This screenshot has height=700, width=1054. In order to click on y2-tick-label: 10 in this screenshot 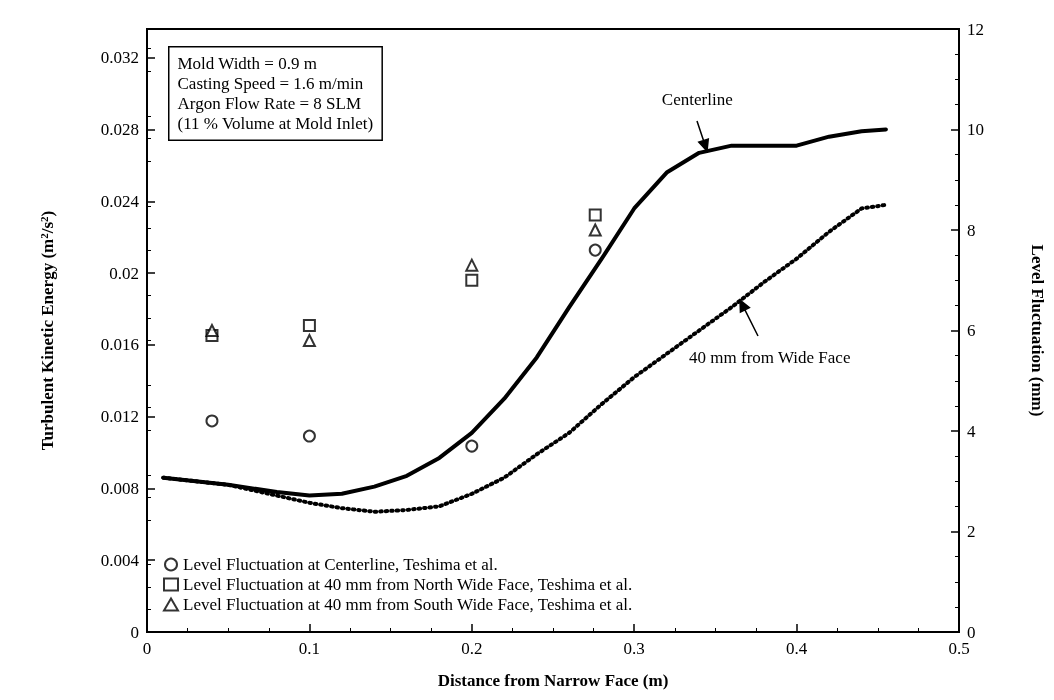, I will do `click(975, 129)`.